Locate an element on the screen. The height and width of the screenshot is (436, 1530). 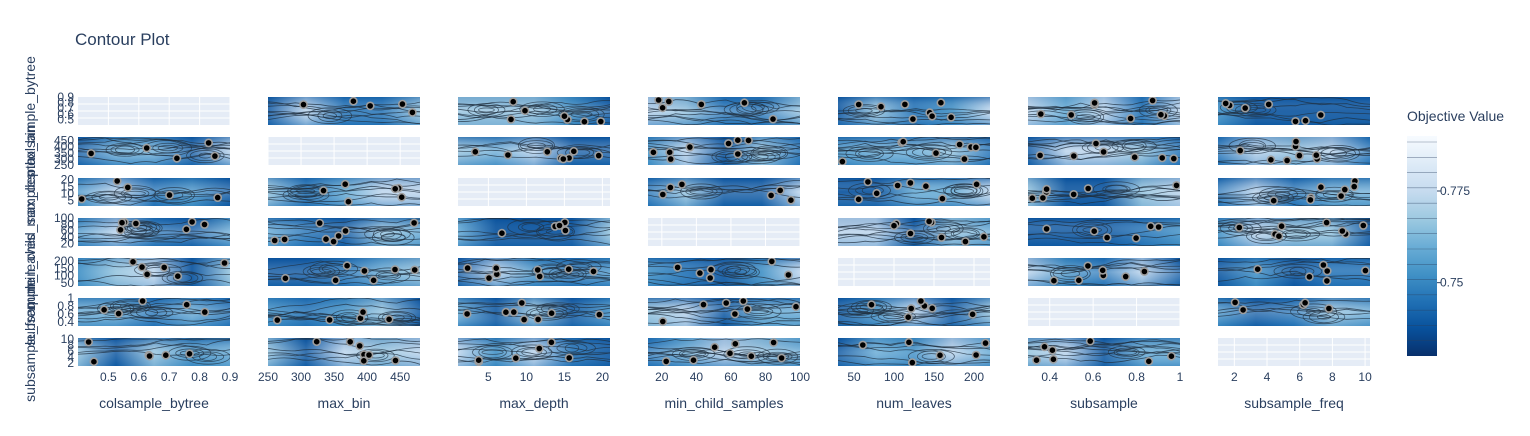
y-axis-title: subsample is located at coordinates (30, 312).